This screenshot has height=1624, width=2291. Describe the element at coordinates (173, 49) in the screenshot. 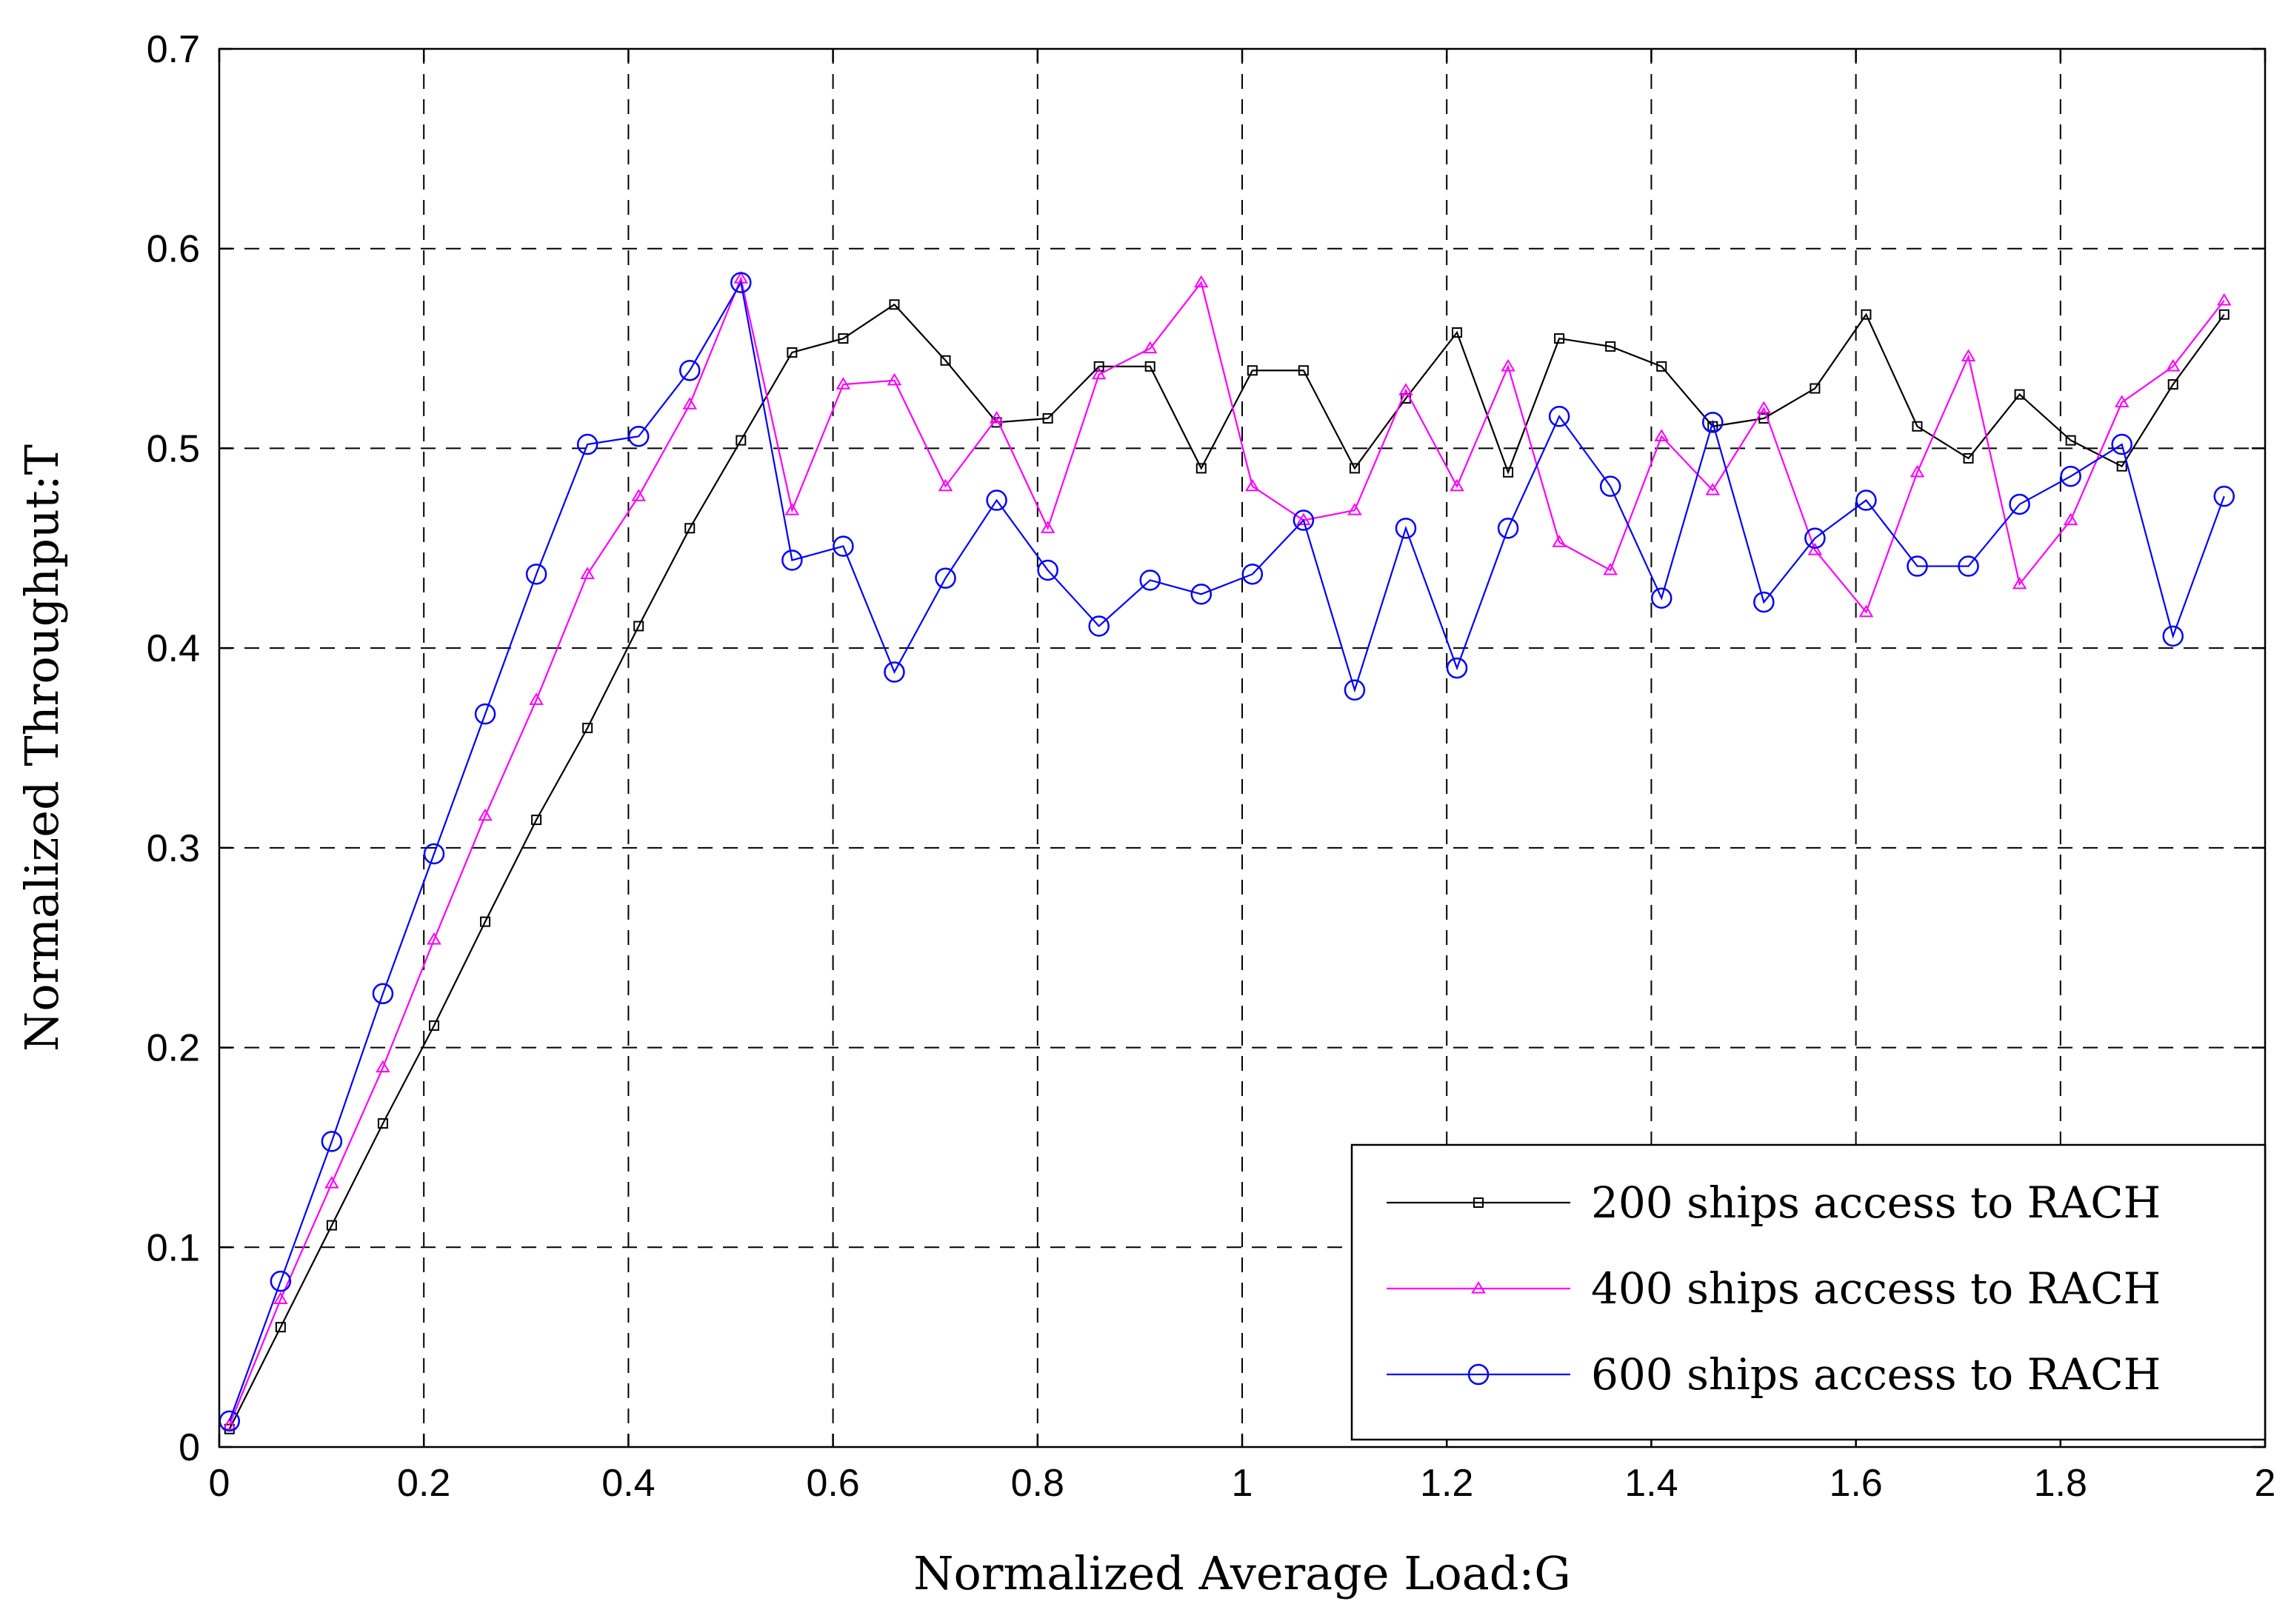

I see `y-tick-label: 0.7` at that location.